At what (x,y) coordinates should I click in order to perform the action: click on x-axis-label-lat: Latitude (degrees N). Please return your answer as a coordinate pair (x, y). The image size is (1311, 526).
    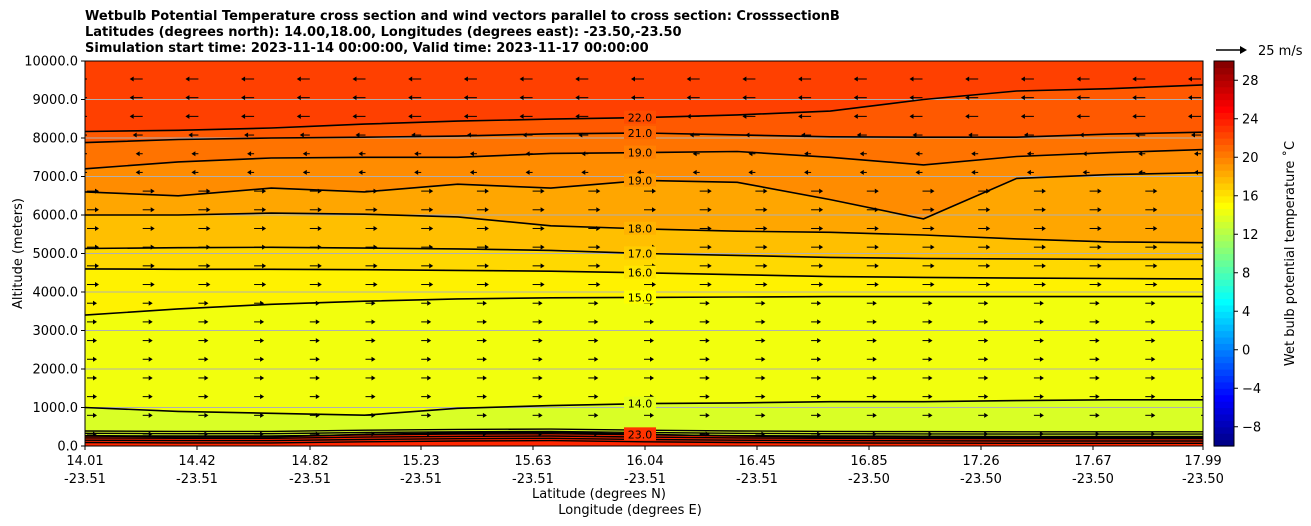
    Looking at the image, I should click on (599, 494).